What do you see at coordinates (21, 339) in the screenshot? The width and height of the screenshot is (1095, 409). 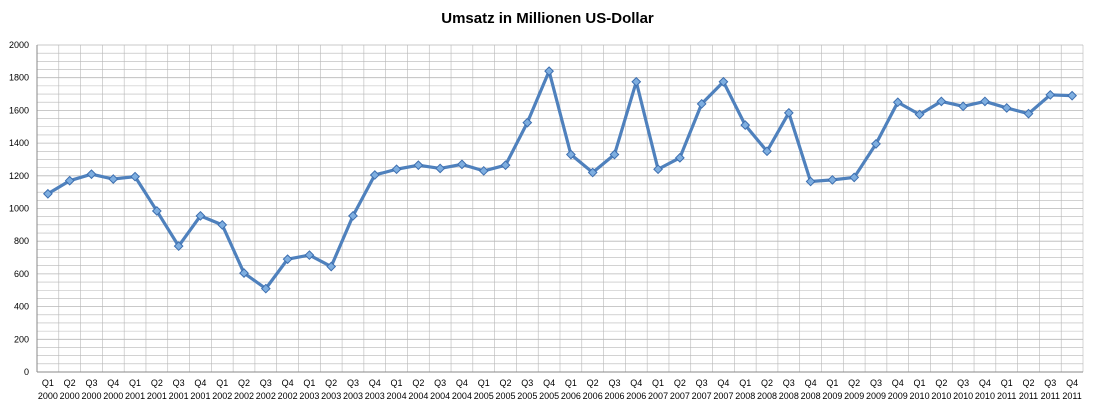 I see `y-tick-label: 200` at bounding box center [21, 339].